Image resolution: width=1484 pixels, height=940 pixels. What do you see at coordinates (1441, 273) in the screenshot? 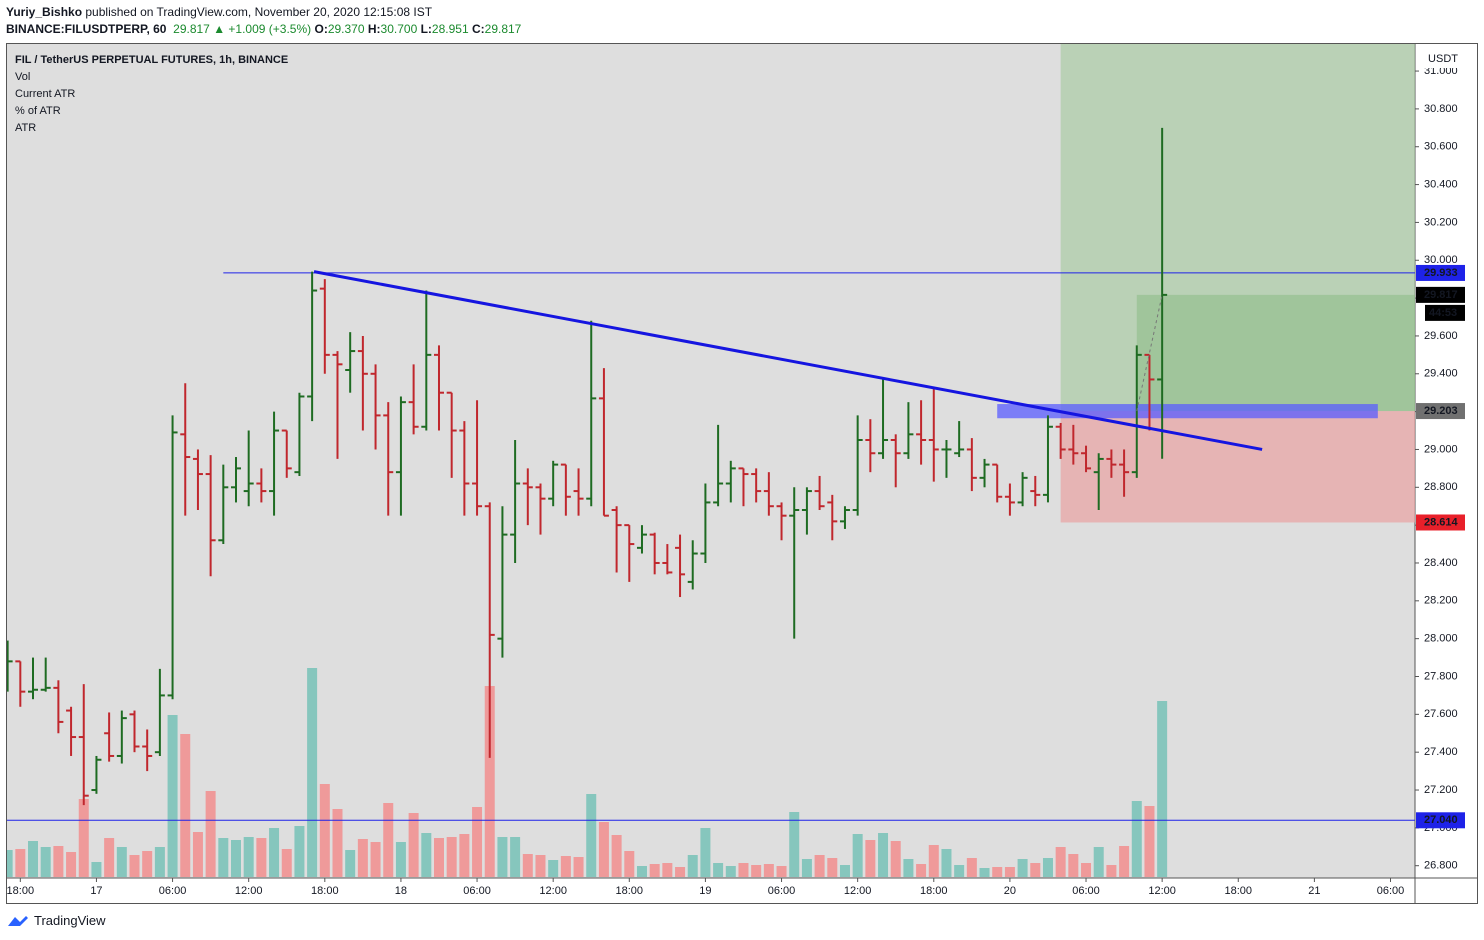
I see `level-label: 29.933` at bounding box center [1441, 273].